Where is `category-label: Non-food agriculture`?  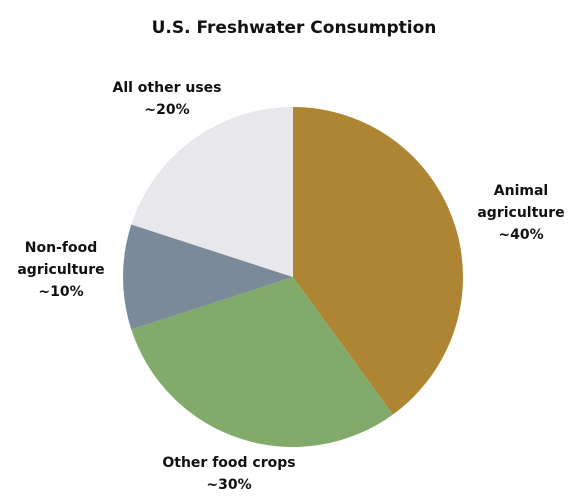
category-label: Non-food agriculture is located at coordinates (61, 259).